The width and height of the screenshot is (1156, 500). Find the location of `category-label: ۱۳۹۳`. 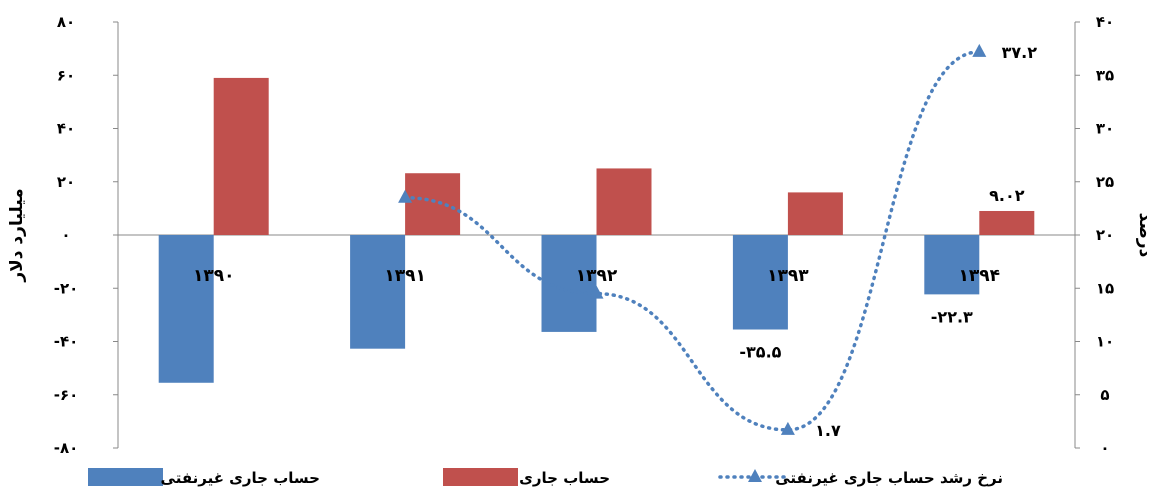

category-label: ۱۳۹۳ is located at coordinates (788, 276).